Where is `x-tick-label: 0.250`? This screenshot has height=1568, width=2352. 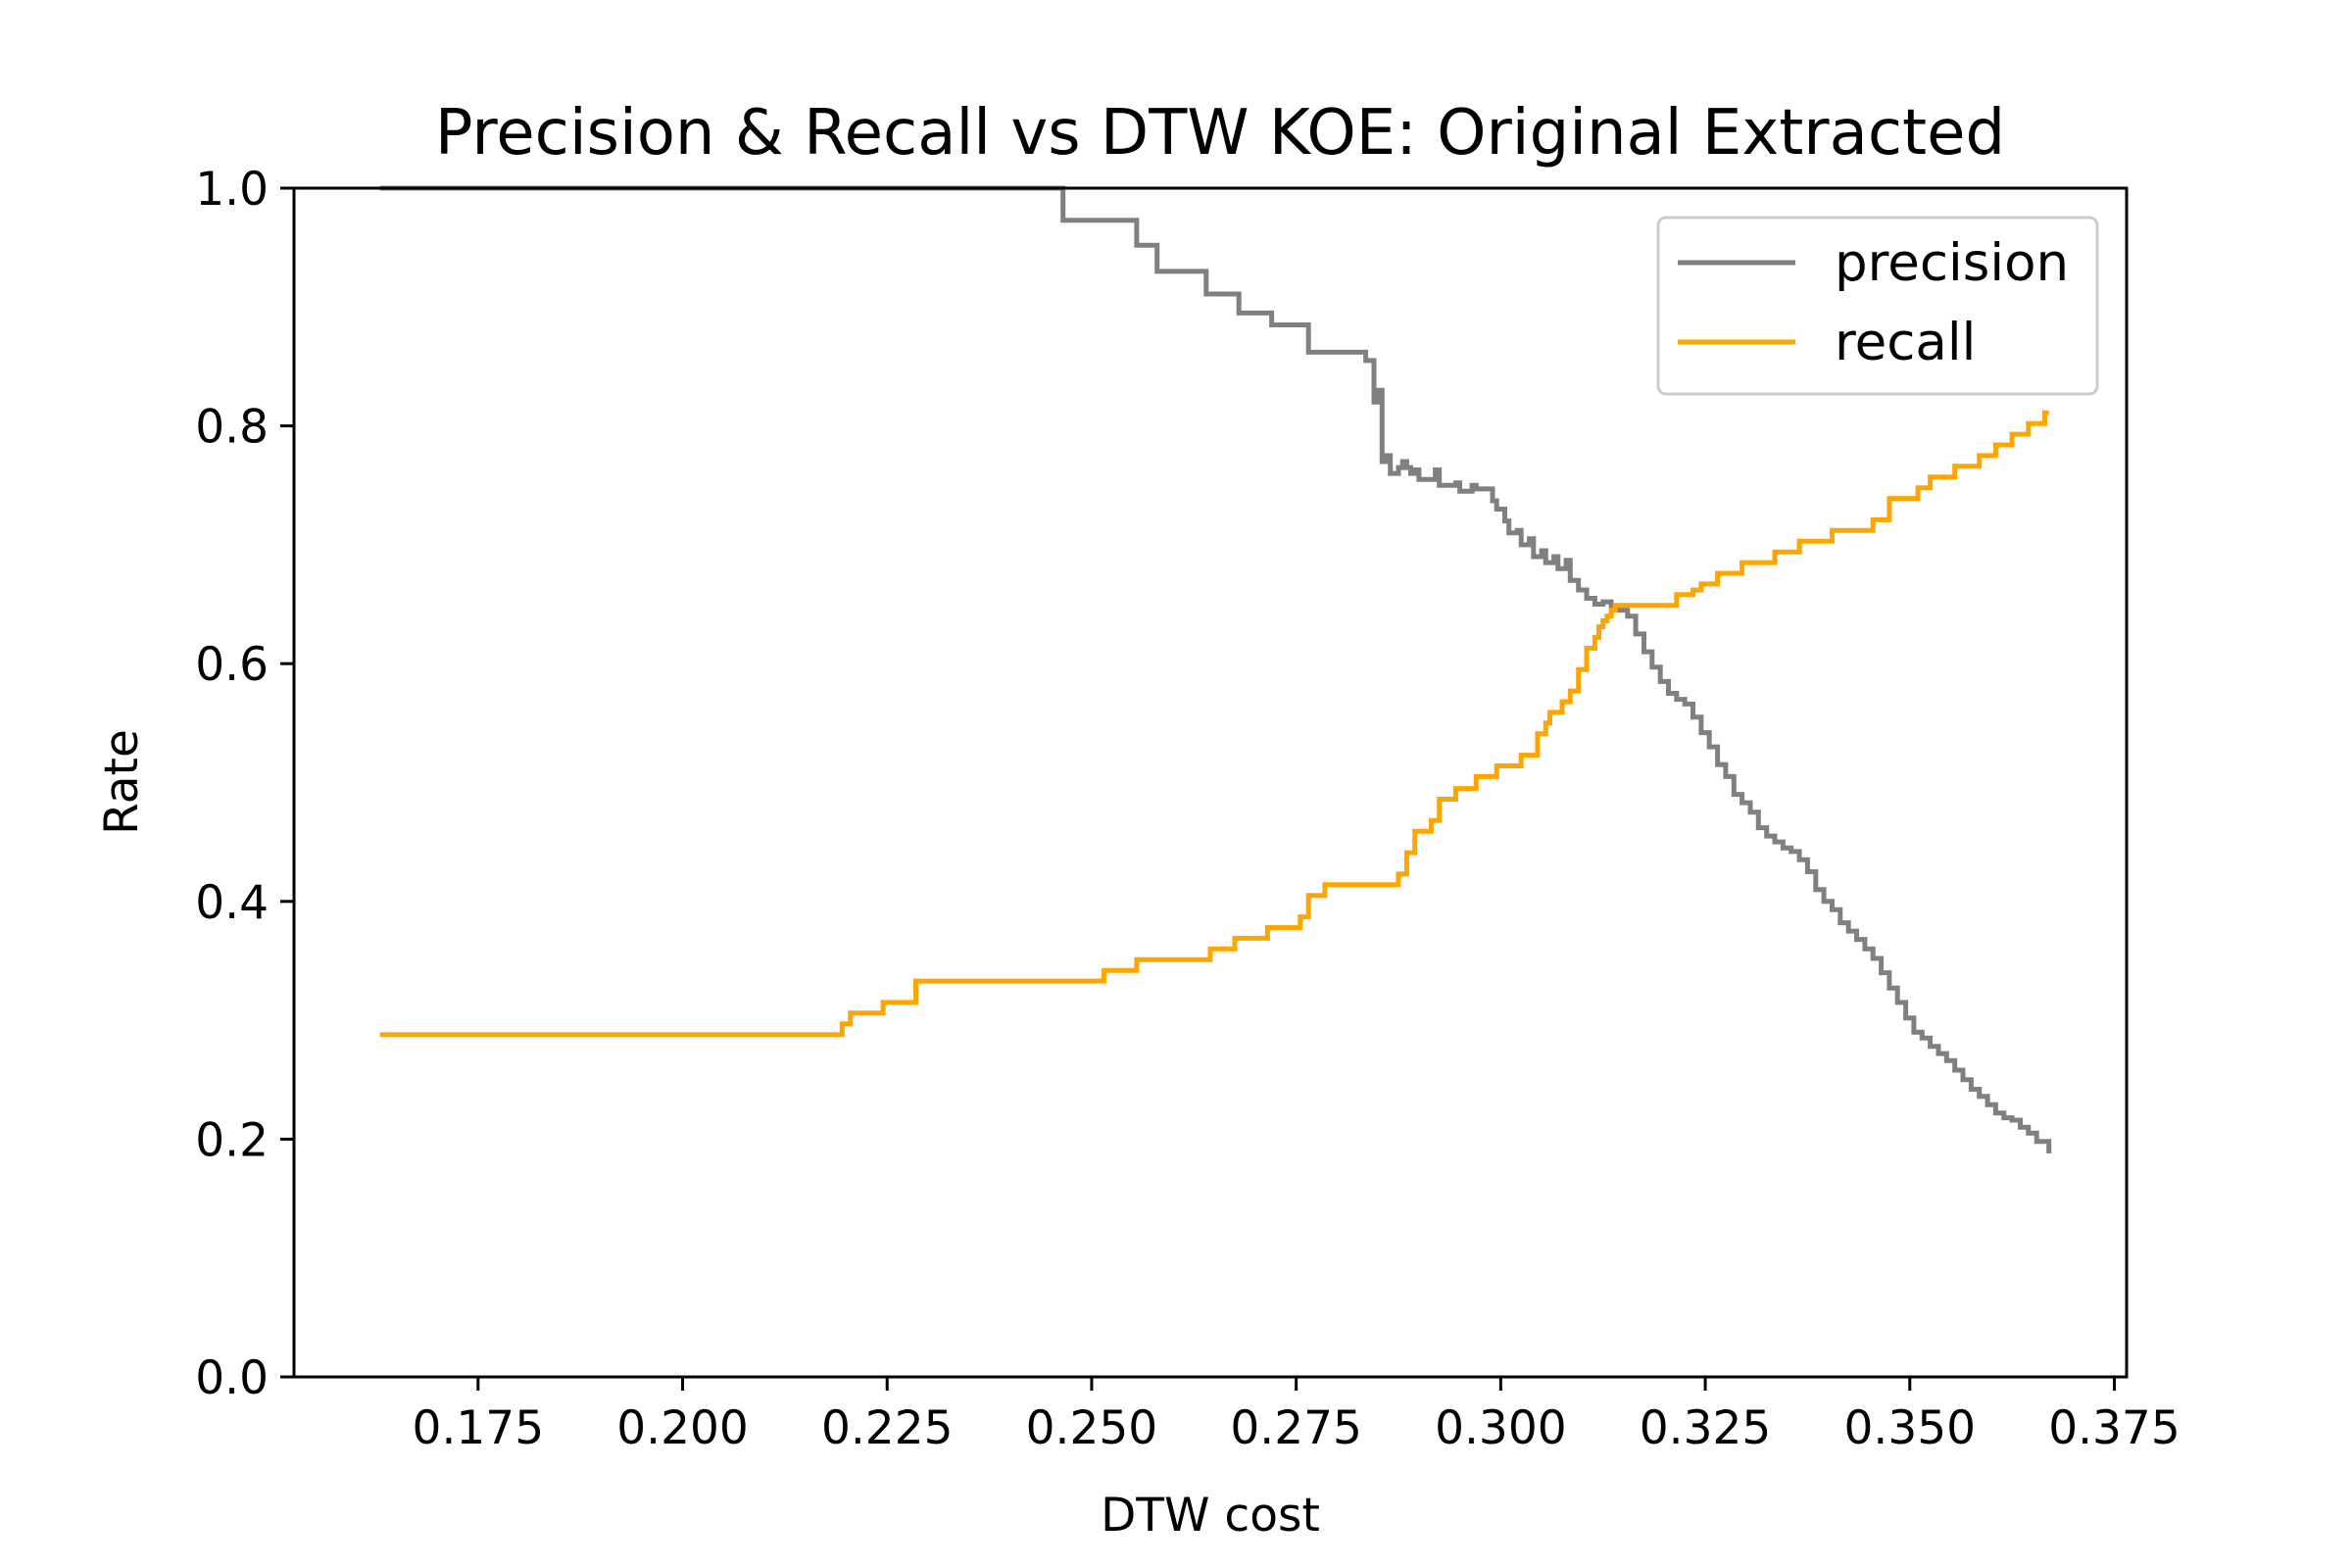 x-tick-label: 0.250 is located at coordinates (1092, 1428).